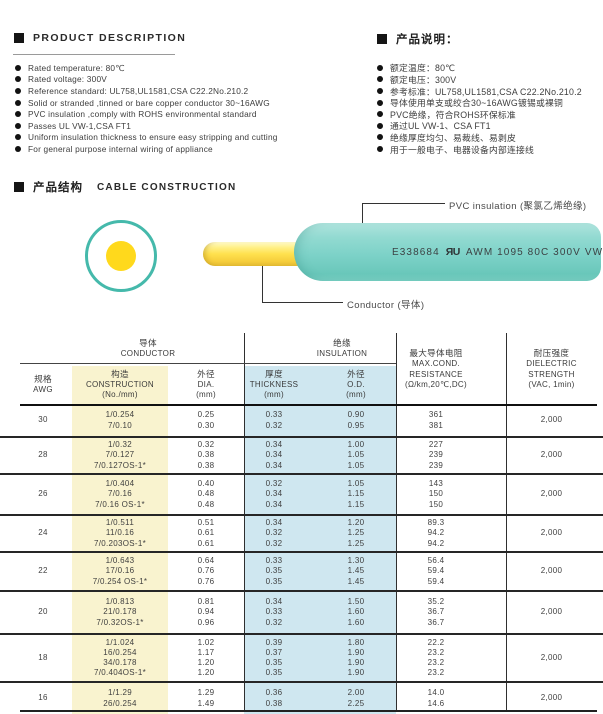  Describe the element at coordinates (436, 561) in the screenshot. I see `cell-resistance-value: 56.4` at that location.